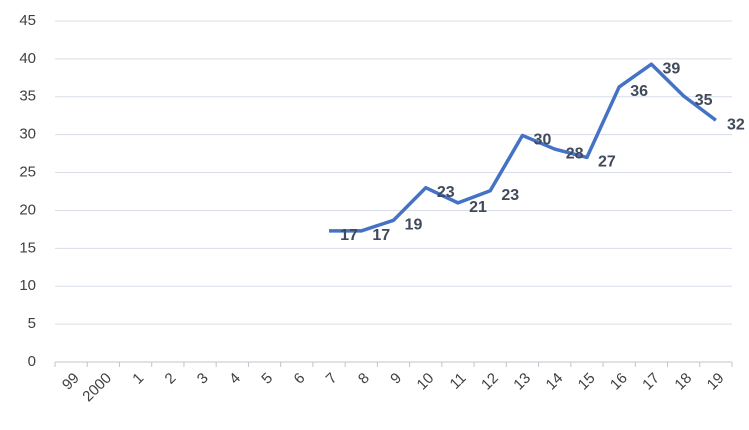 This screenshot has height=430, width=749. I want to click on x-tick-label: 17, so click(651, 382).